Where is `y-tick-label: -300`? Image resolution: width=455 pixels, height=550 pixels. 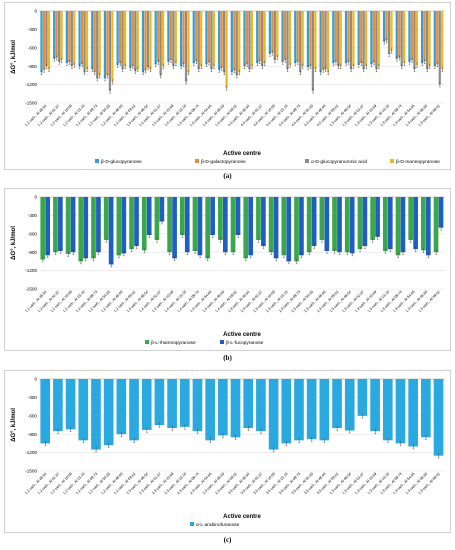
y-tick-label: -300 is located at coordinates (33, 29).